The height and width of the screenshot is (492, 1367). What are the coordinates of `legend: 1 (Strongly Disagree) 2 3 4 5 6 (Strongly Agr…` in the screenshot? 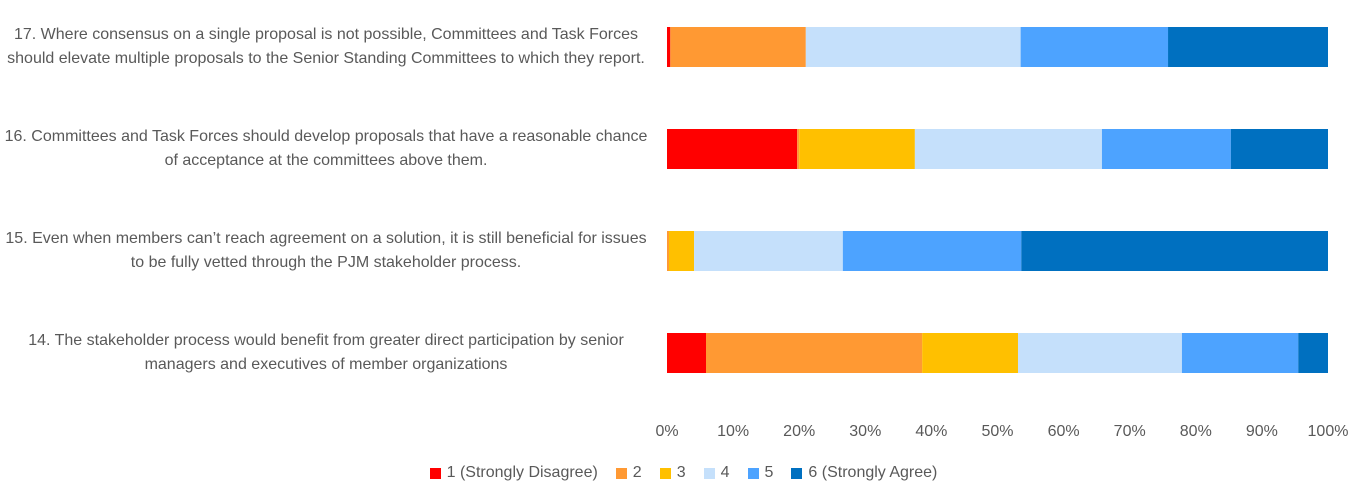 It's located at (683, 473).